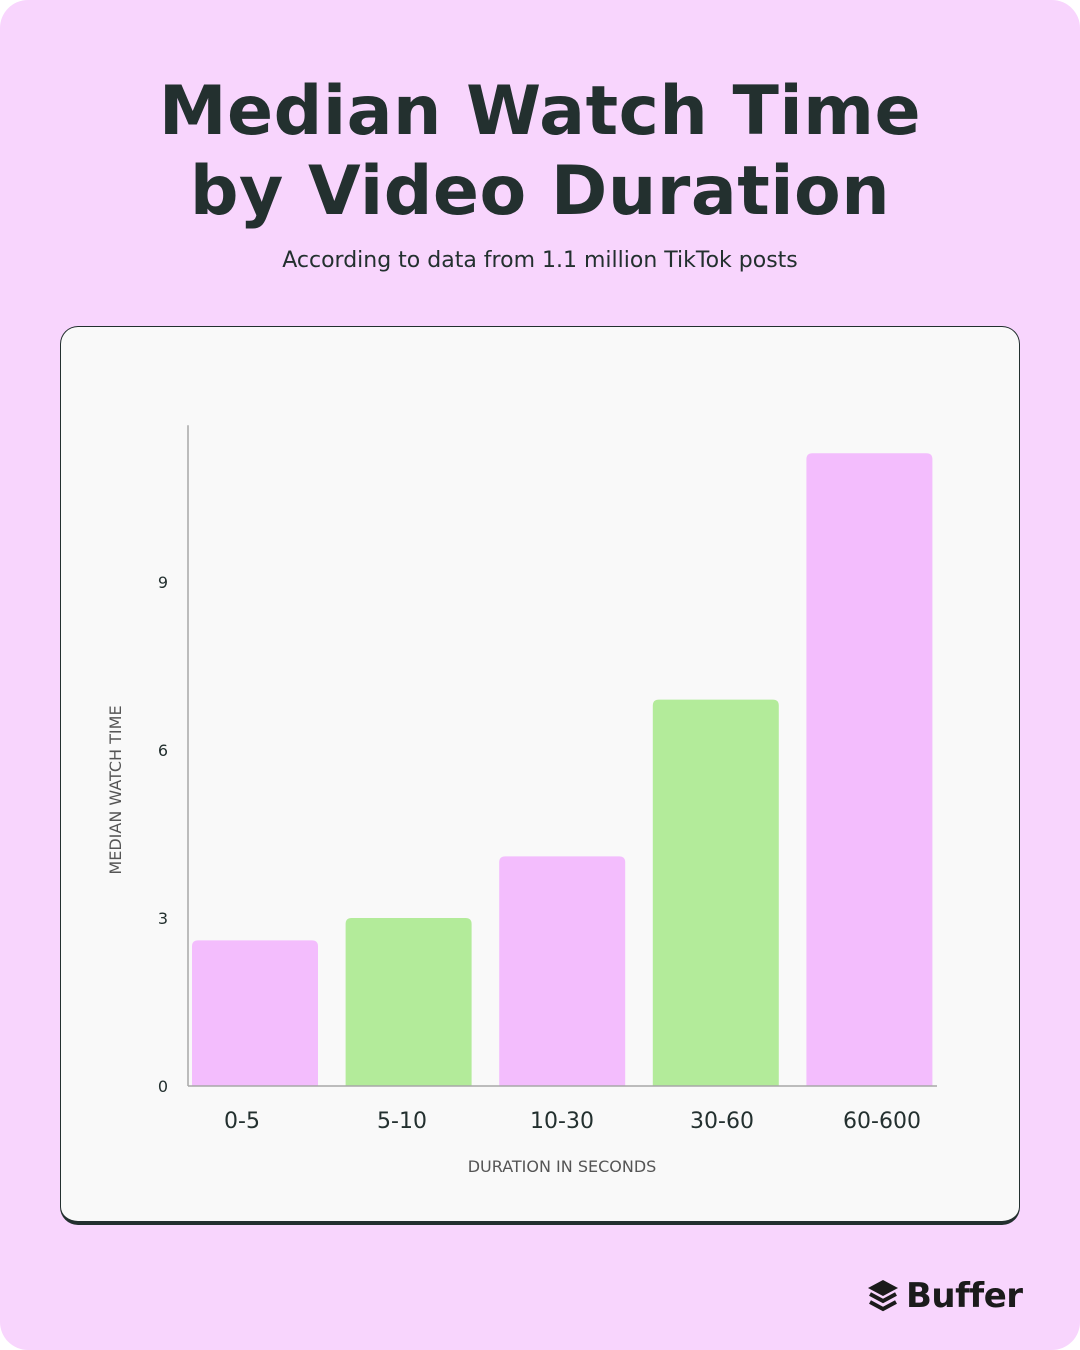 This screenshot has width=1080, height=1350. Describe the element at coordinates (163, 582) in the screenshot. I see `y-tick-label: 9` at that location.